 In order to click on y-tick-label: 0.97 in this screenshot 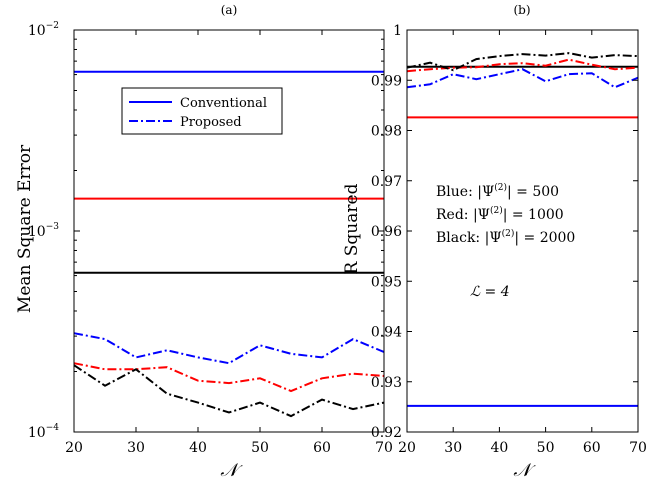, I will do `click(386, 182)`.